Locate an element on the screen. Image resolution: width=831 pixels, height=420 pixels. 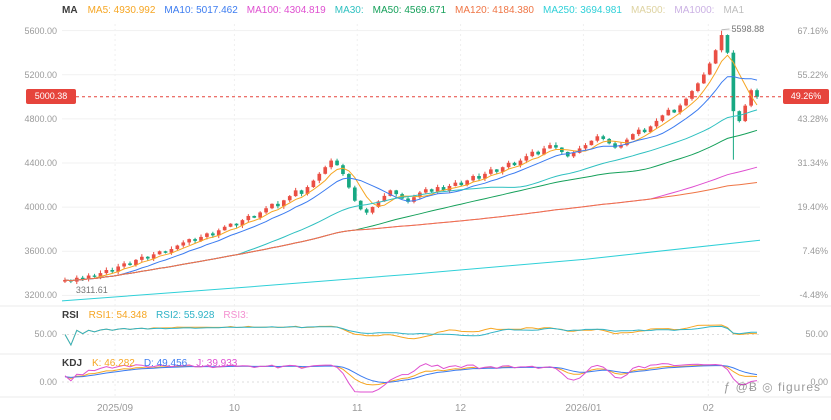
ma-legend-item: MA120: 4184.380 is located at coordinates (494, 10).